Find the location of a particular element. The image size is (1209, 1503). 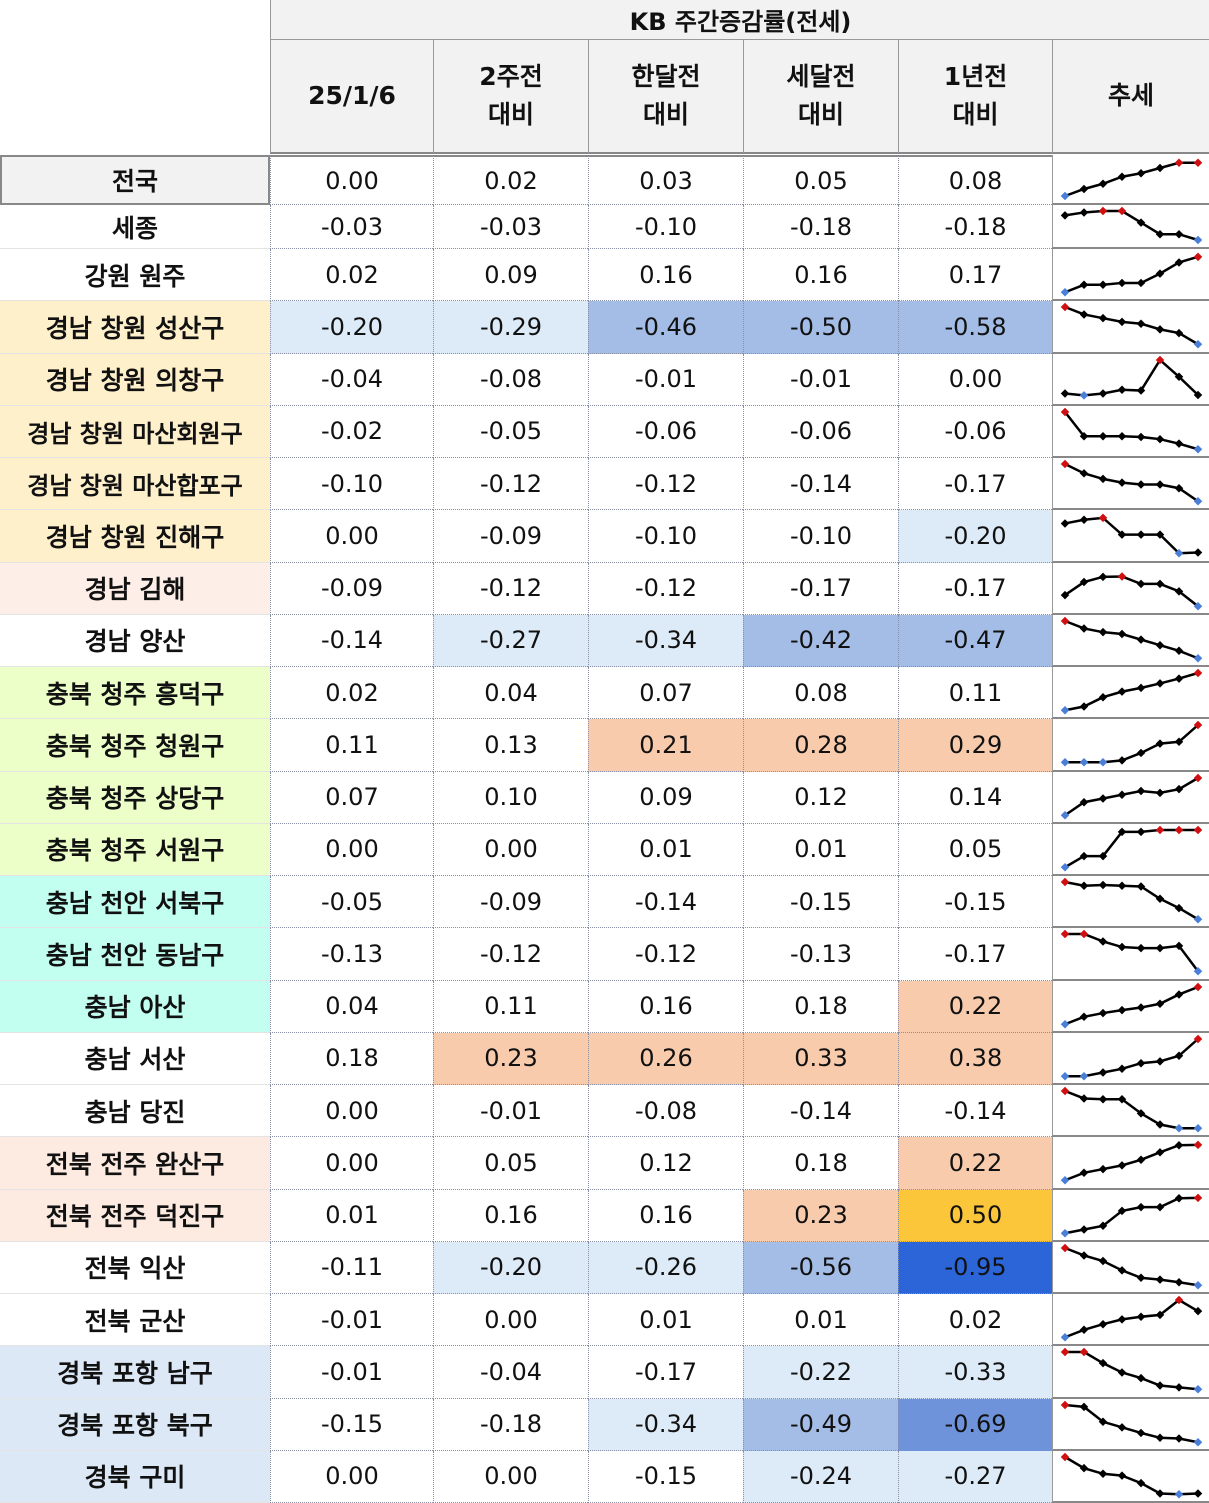

region-label: 충북 청주 흥덕구 is located at coordinates (135, 693).